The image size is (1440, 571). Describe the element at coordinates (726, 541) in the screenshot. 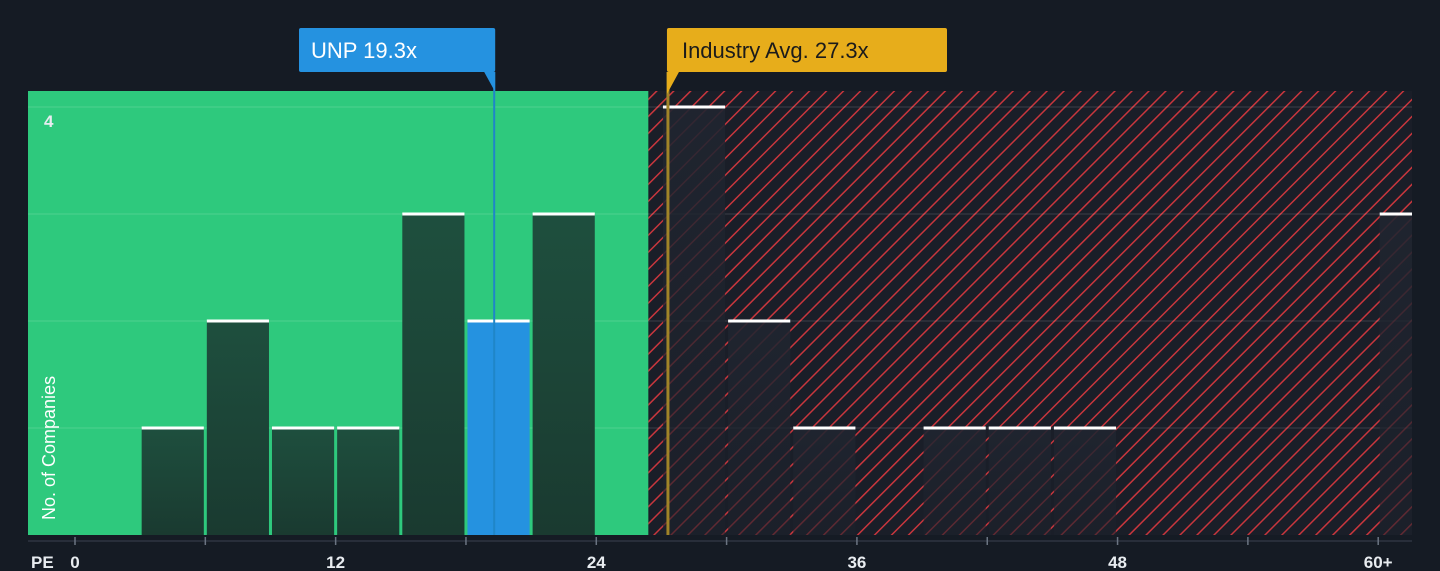

I see `x-minor-ticks` at that location.